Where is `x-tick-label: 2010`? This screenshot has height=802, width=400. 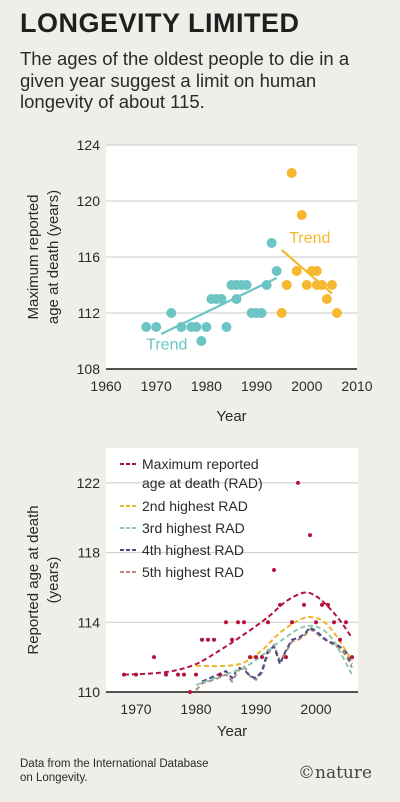 x-tick-label: 2010 is located at coordinates (356, 386).